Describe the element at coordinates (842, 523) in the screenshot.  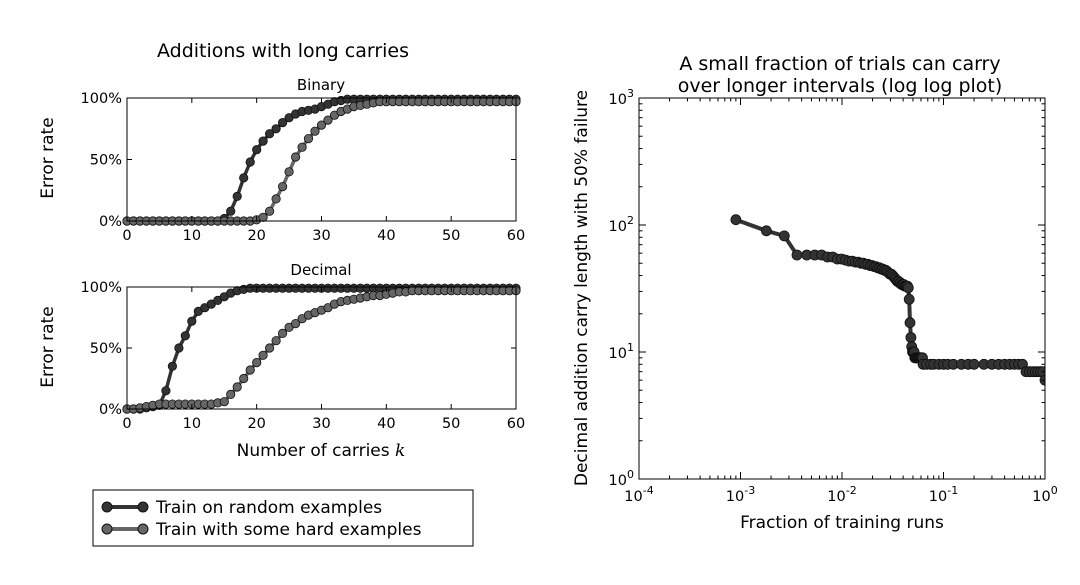
I see `loglog-x-axis-label: Fraction of training runs` at that location.